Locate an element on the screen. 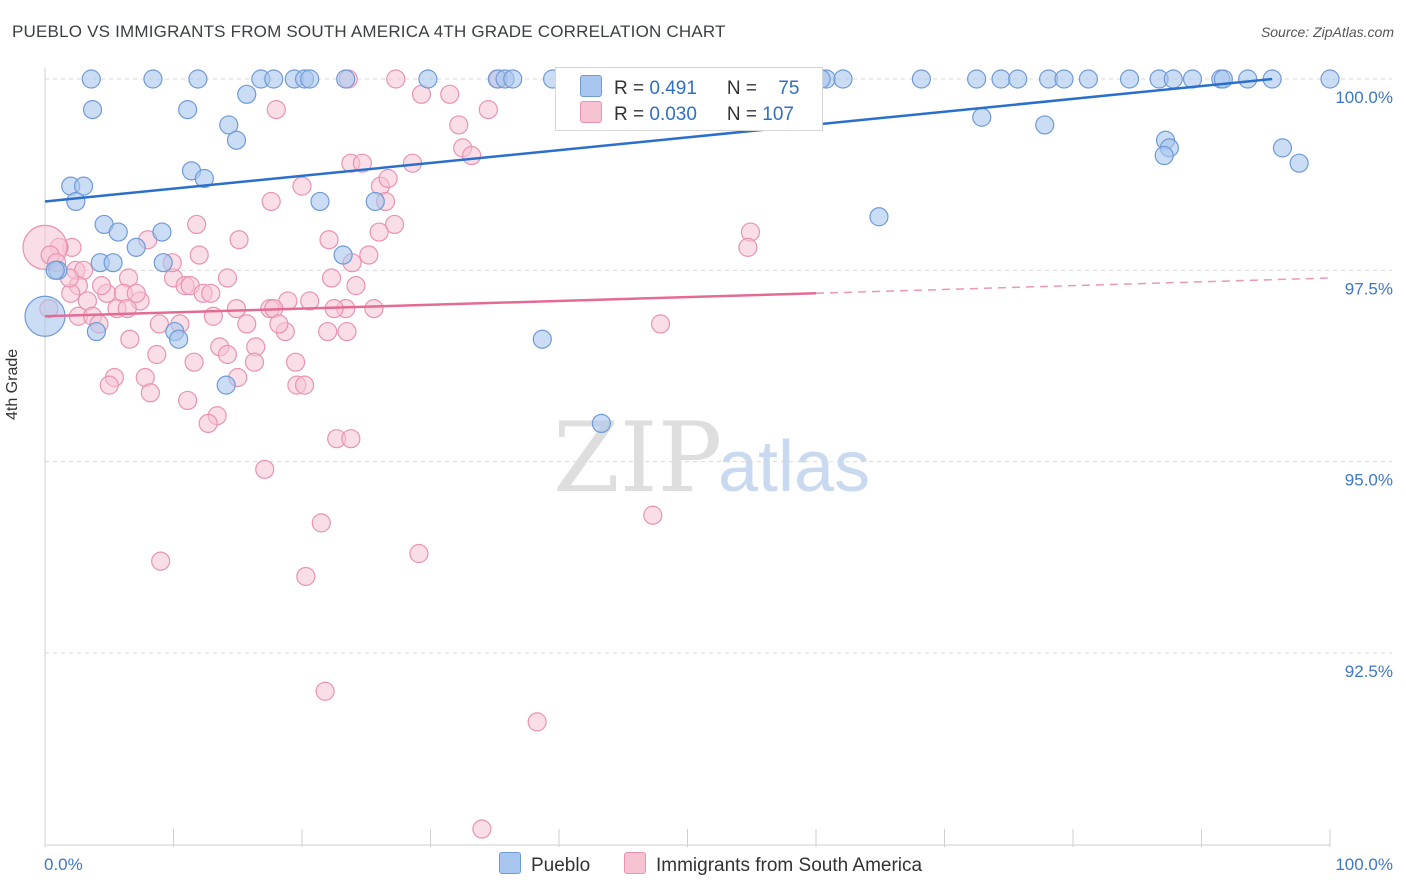  y-tick-label: 92.5% is located at coordinates (1369, 671).